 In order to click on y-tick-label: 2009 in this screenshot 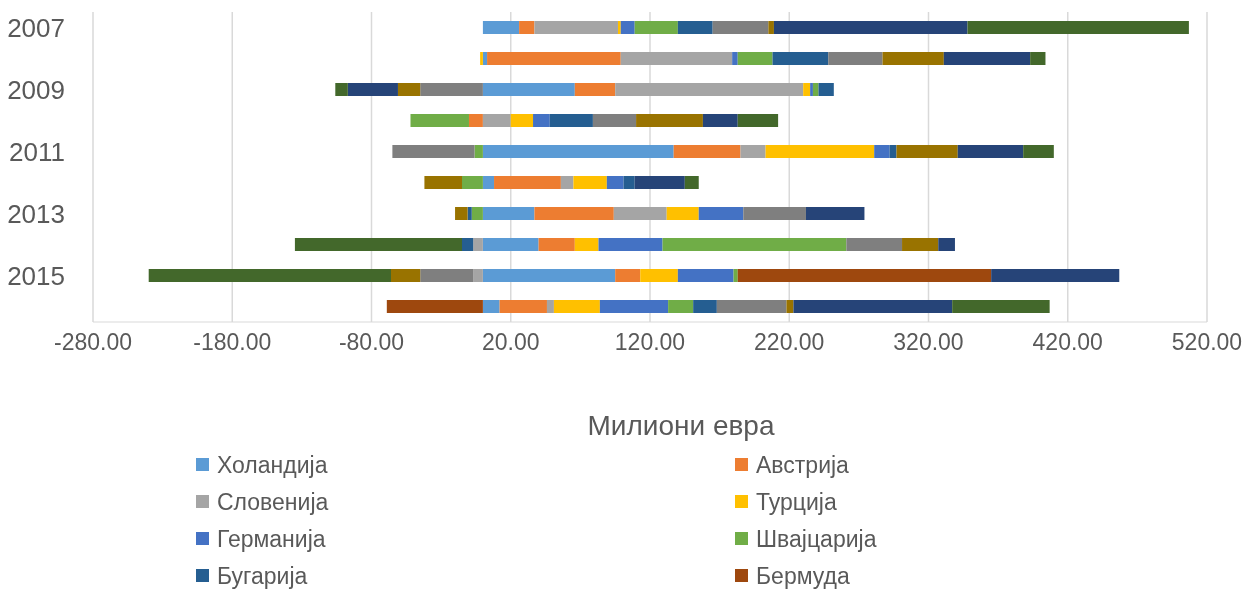, I will do `click(36, 89)`.